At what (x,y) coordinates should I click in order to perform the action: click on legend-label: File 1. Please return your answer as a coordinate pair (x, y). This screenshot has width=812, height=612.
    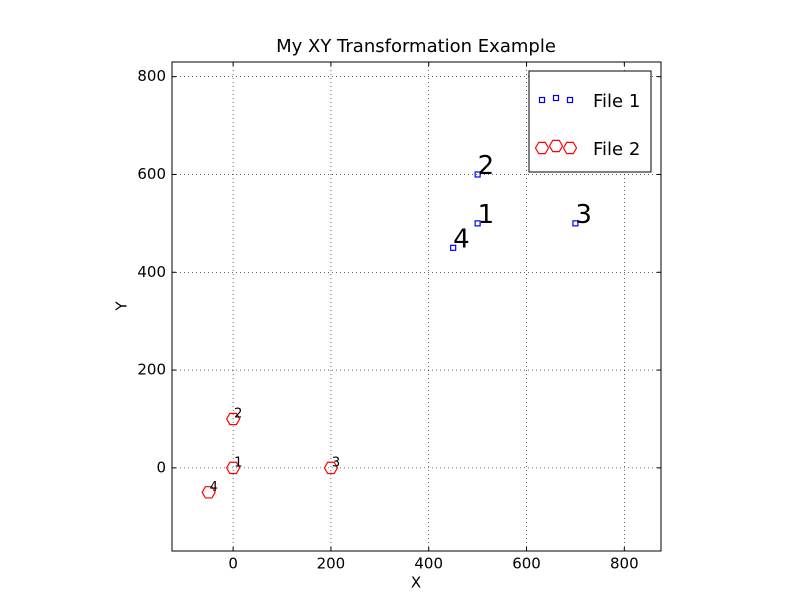
    Looking at the image, I should click on (616, 101).